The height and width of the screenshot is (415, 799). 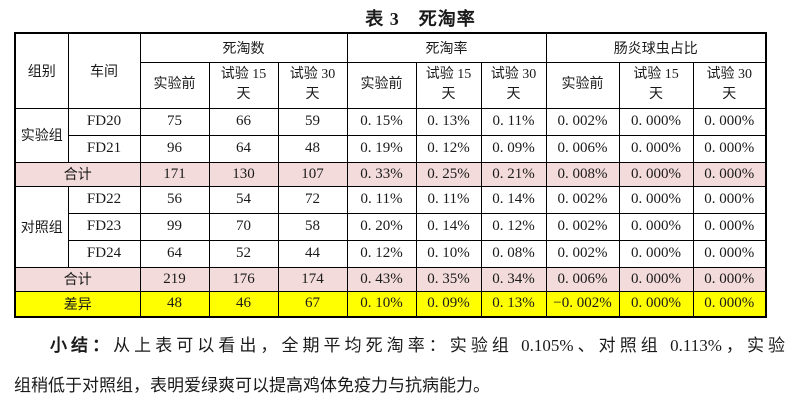 What do you see at coordinates (174, 226) in the screenshot?
I see `table-cell: 99` at bounding box center [174, 226].